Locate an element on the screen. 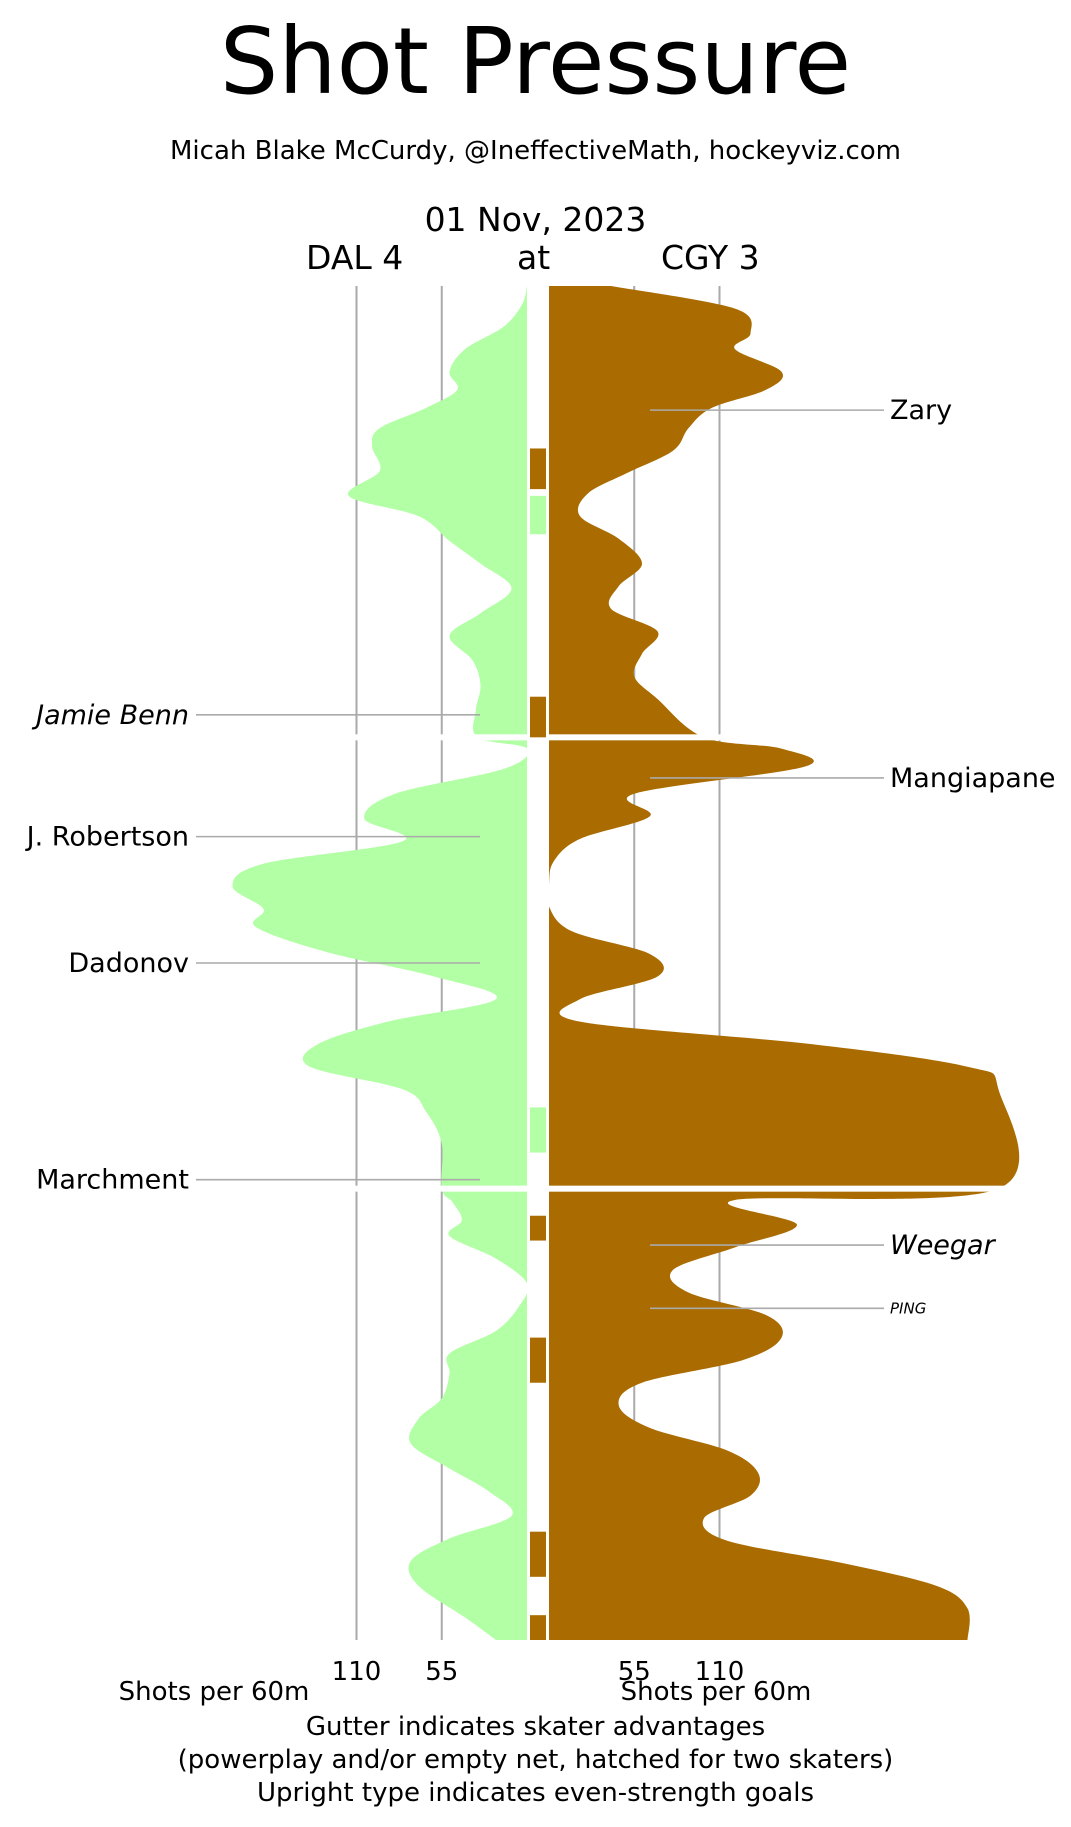  tick-labels: 110 55 55 110 is located at coordinates (538, 1672).